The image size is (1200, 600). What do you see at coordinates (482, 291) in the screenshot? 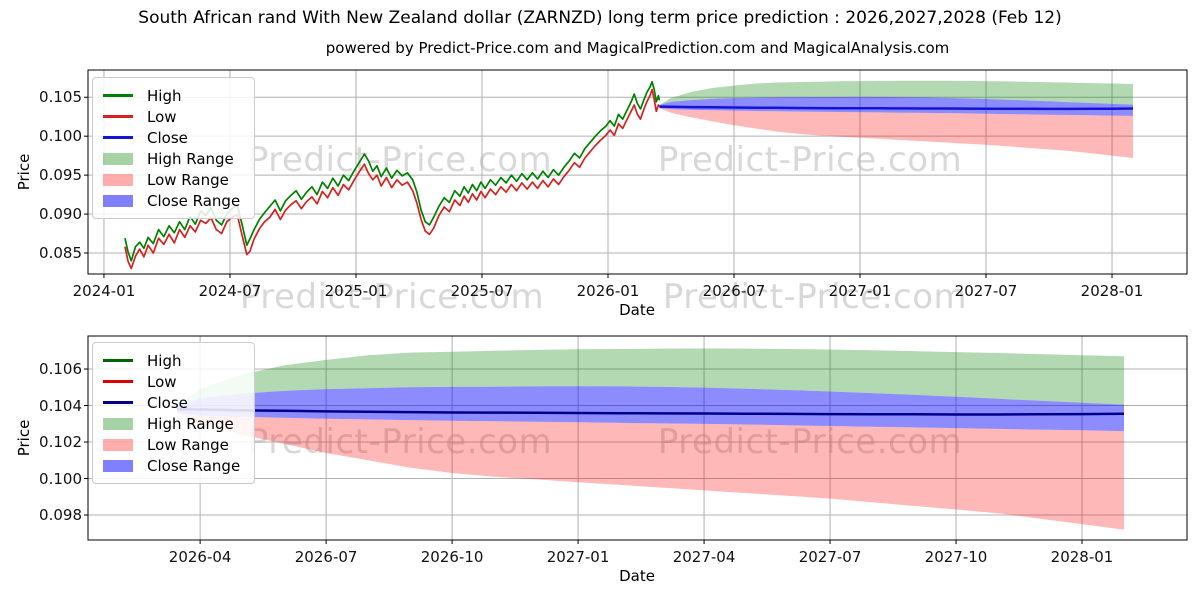
I see `x-tick-label: 2025-07` at bounding box center [482, 291].